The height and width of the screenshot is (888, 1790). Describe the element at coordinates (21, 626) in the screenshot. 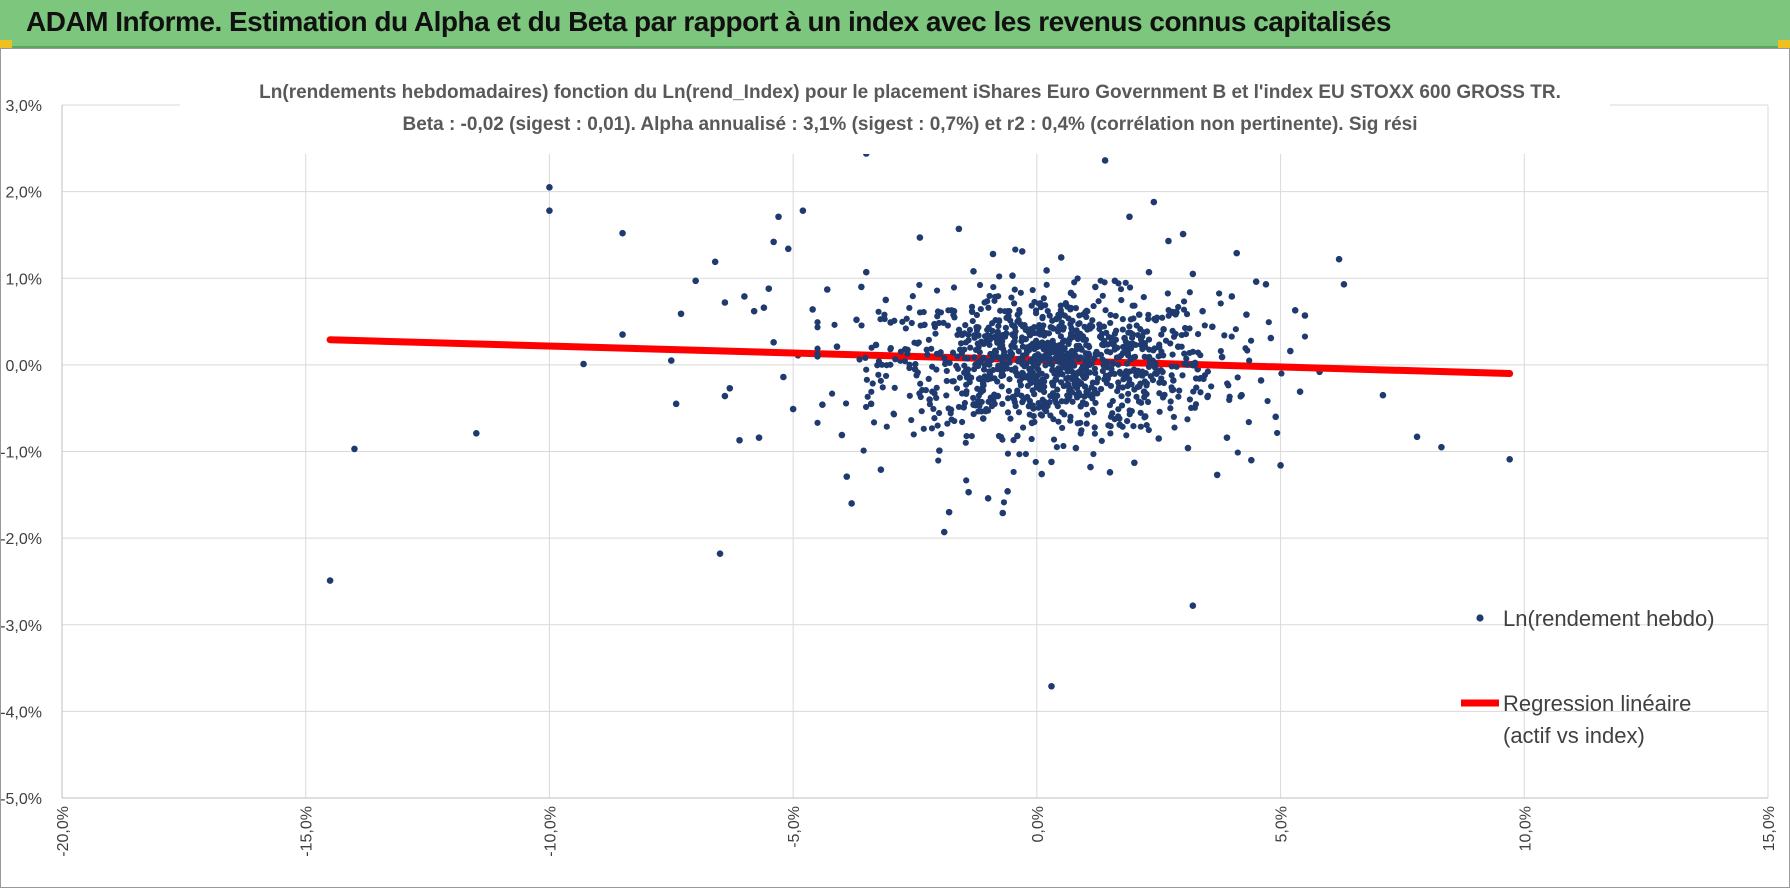

I see `y-tick-label: -3,0%` at that location.